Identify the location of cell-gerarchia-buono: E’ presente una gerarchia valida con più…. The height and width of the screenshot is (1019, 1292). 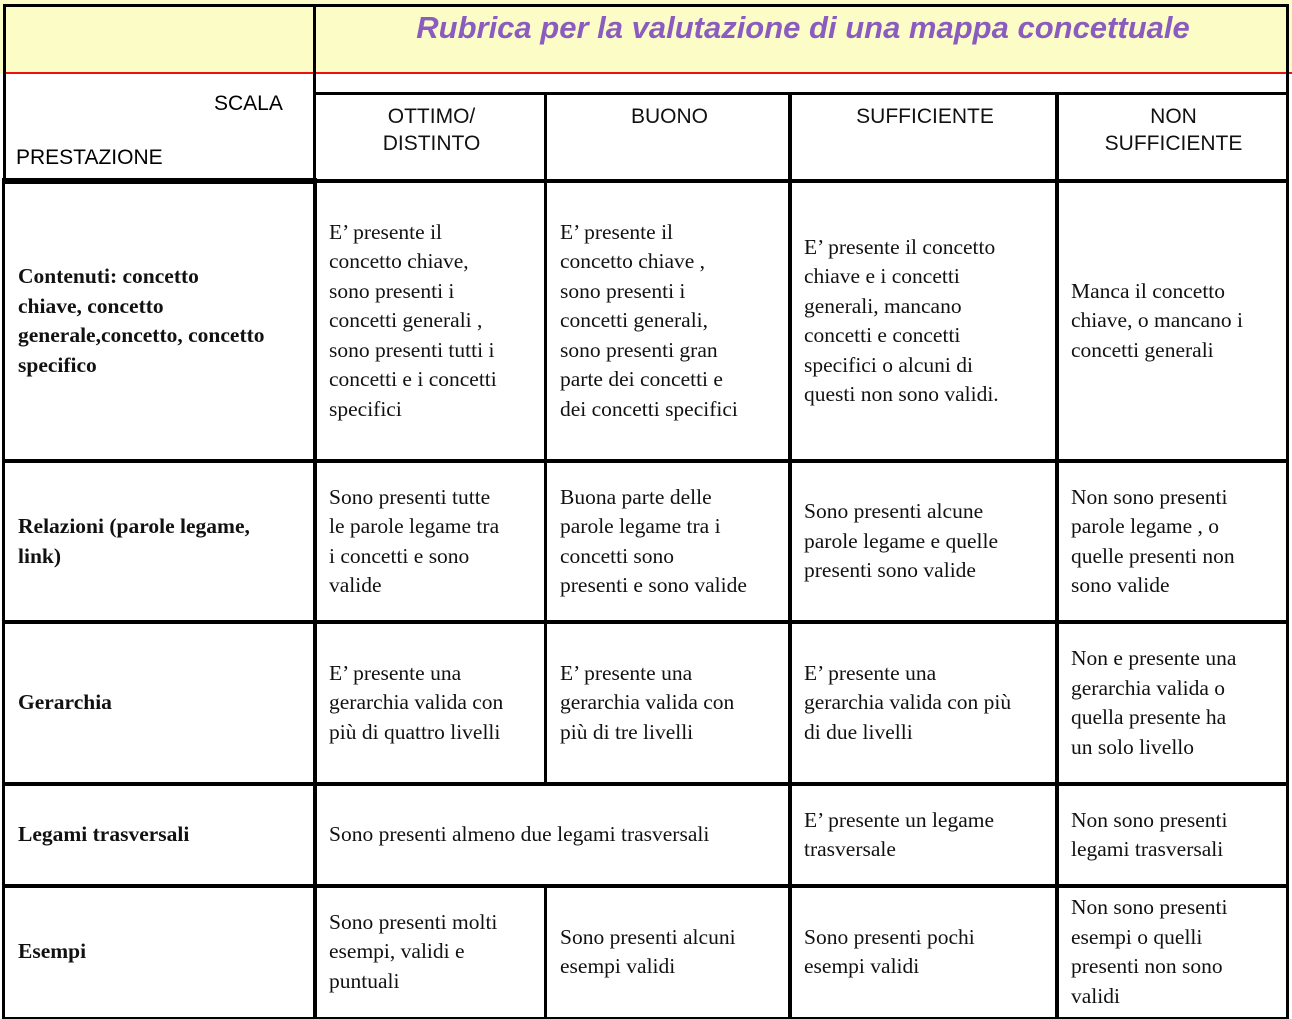
(668, 703).